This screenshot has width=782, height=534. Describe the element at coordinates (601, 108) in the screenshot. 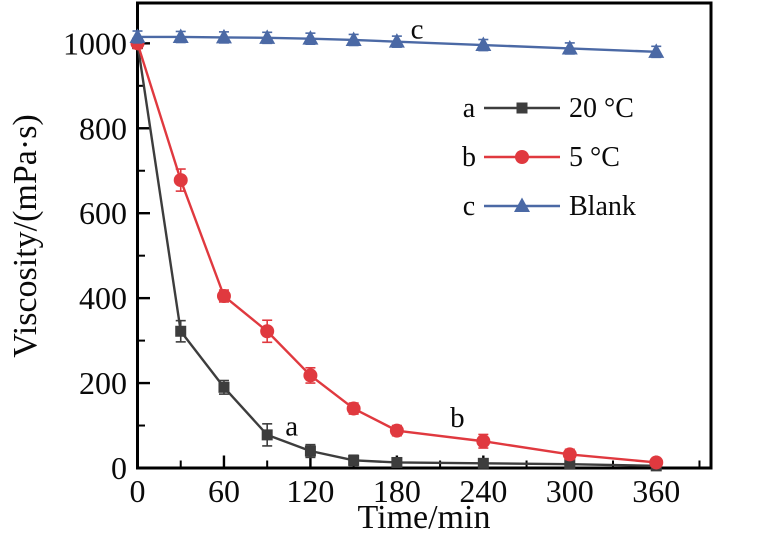

I see `legend-label-20c: 20 °C` at that location.